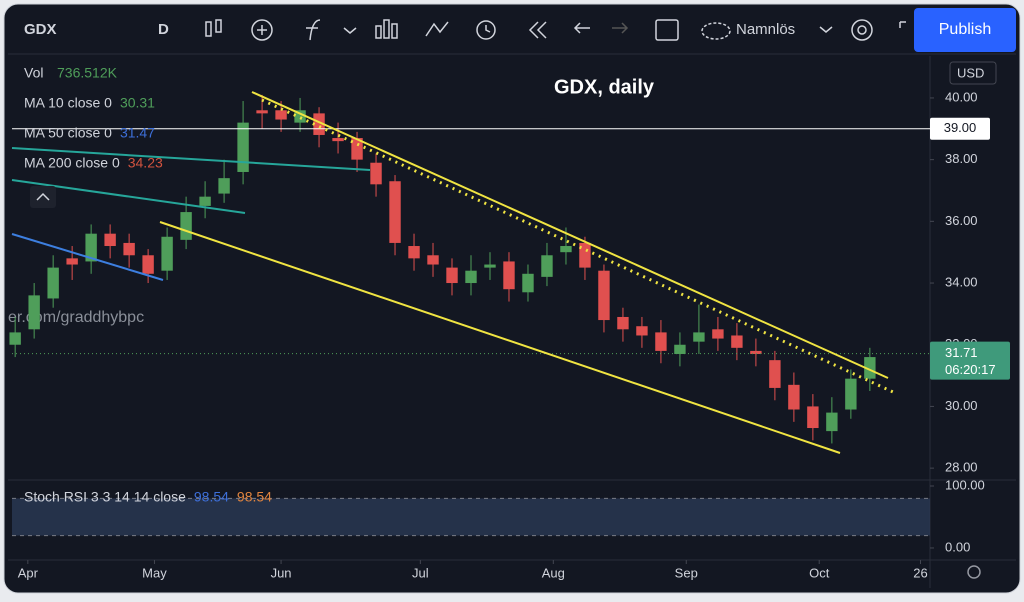 Image resolution: width=1024 pixels, height=602 pixels. Describe the element at coordinates (471, 517) in the screenshot. I see `stoch-band` at that location.